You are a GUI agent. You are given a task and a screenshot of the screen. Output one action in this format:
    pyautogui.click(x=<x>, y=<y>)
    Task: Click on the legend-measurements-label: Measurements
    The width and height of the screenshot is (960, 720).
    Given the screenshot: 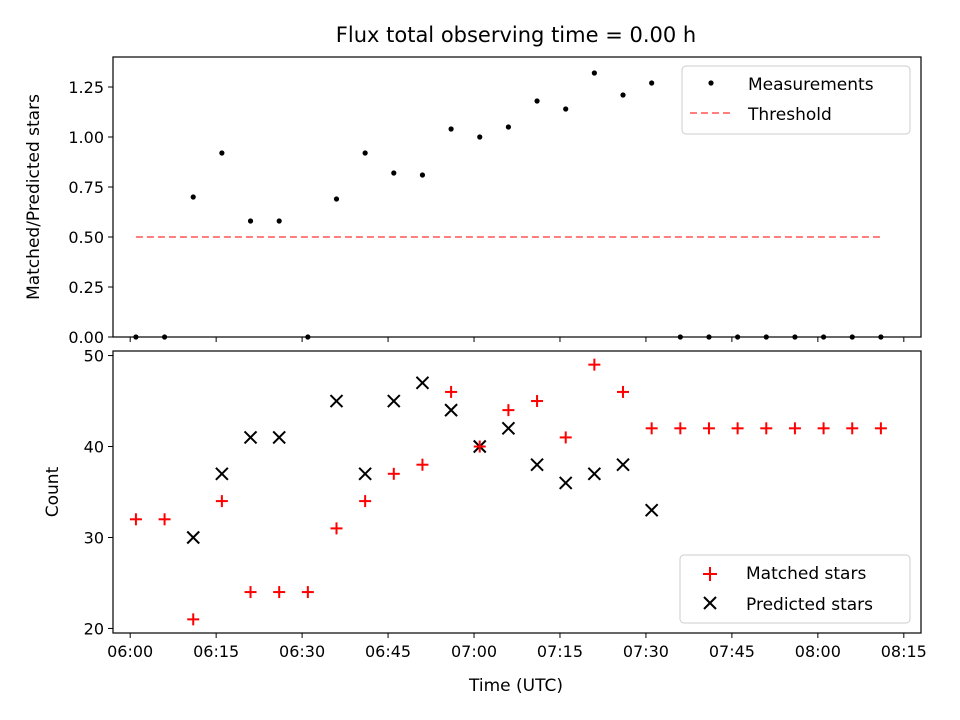 What is the action you would take?
    pyautogui.click(x=811, y=85)
    